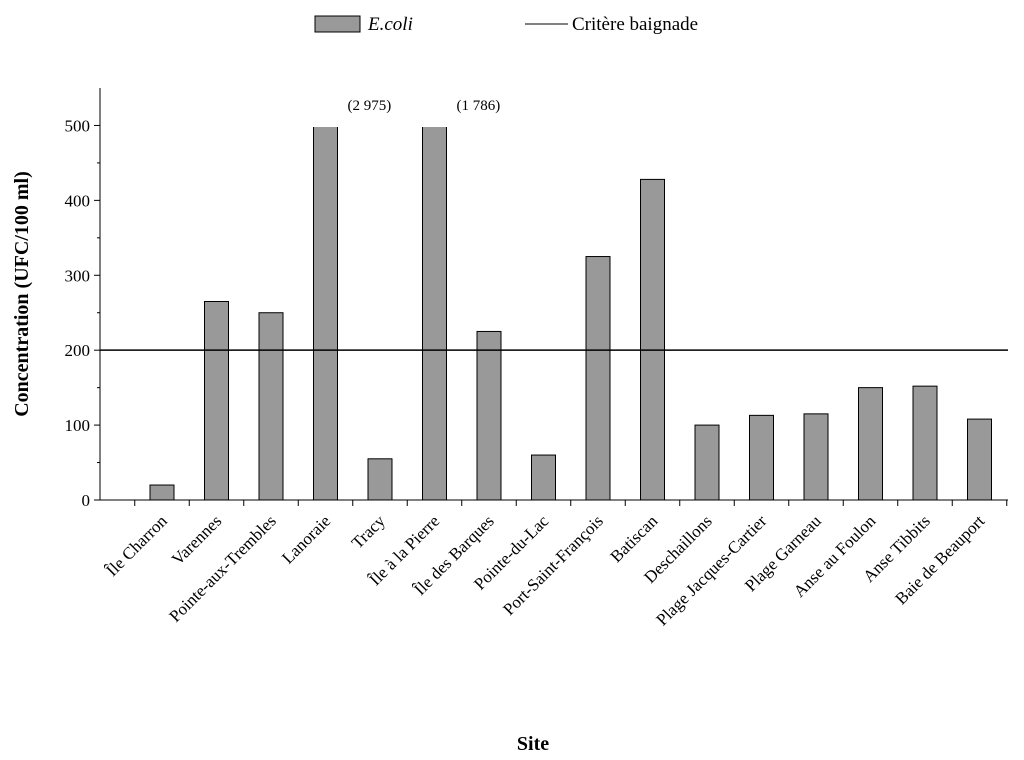  Describe the element at coordinates (633, 538) in the screenshot. I see `x-tick-label: Batiscan` at that location.